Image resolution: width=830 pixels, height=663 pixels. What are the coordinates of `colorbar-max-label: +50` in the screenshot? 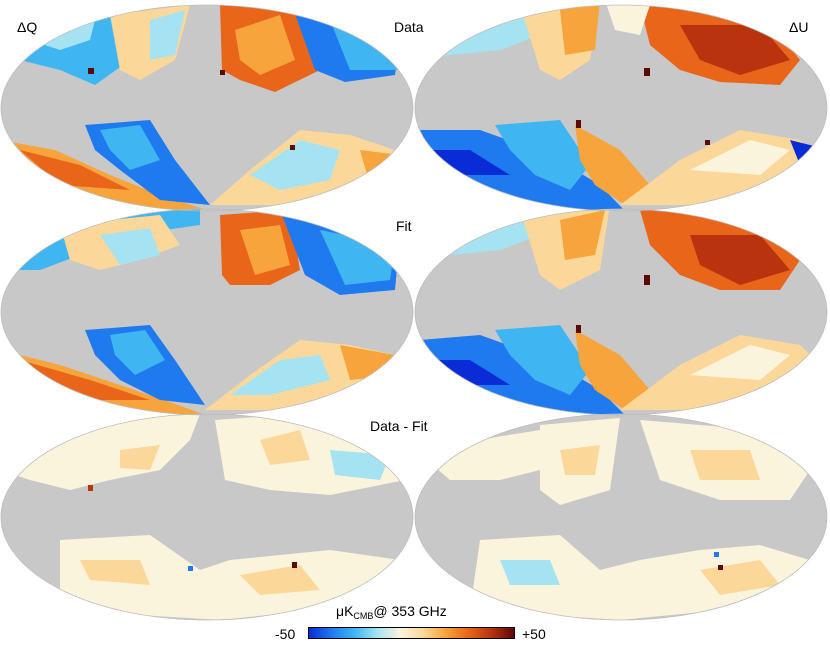 It's located at (534, 634).